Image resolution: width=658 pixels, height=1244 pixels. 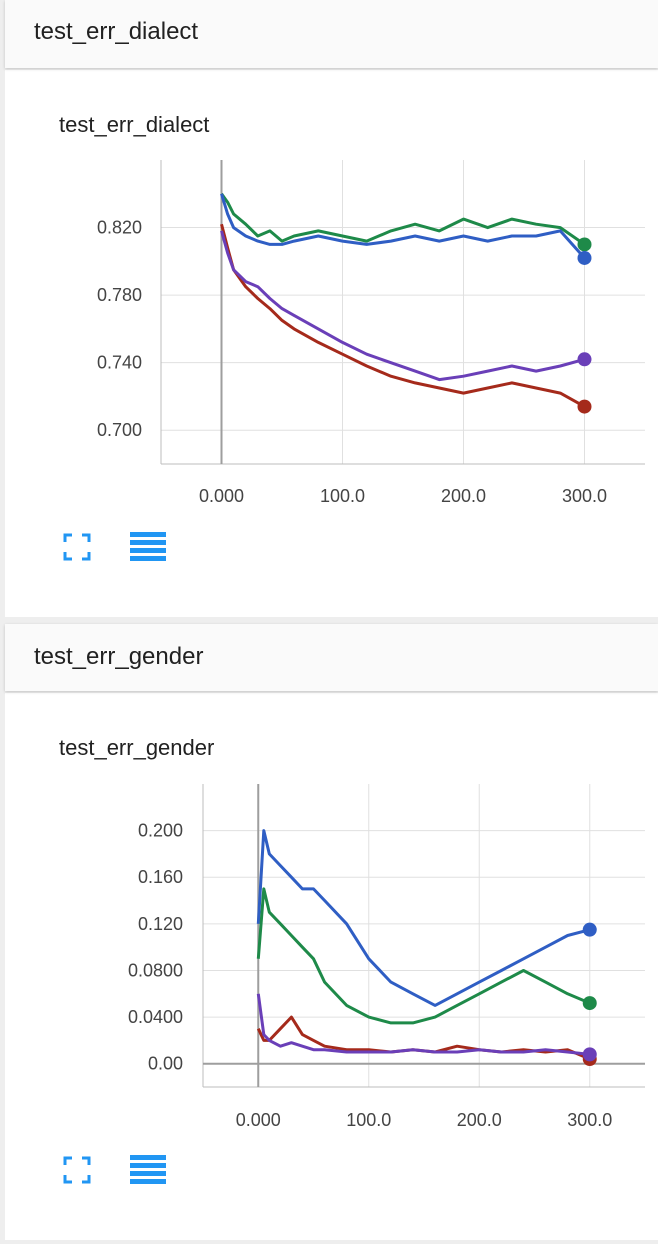 I want to click on y-tick-label: 0.740, so click(x=119, y=363).